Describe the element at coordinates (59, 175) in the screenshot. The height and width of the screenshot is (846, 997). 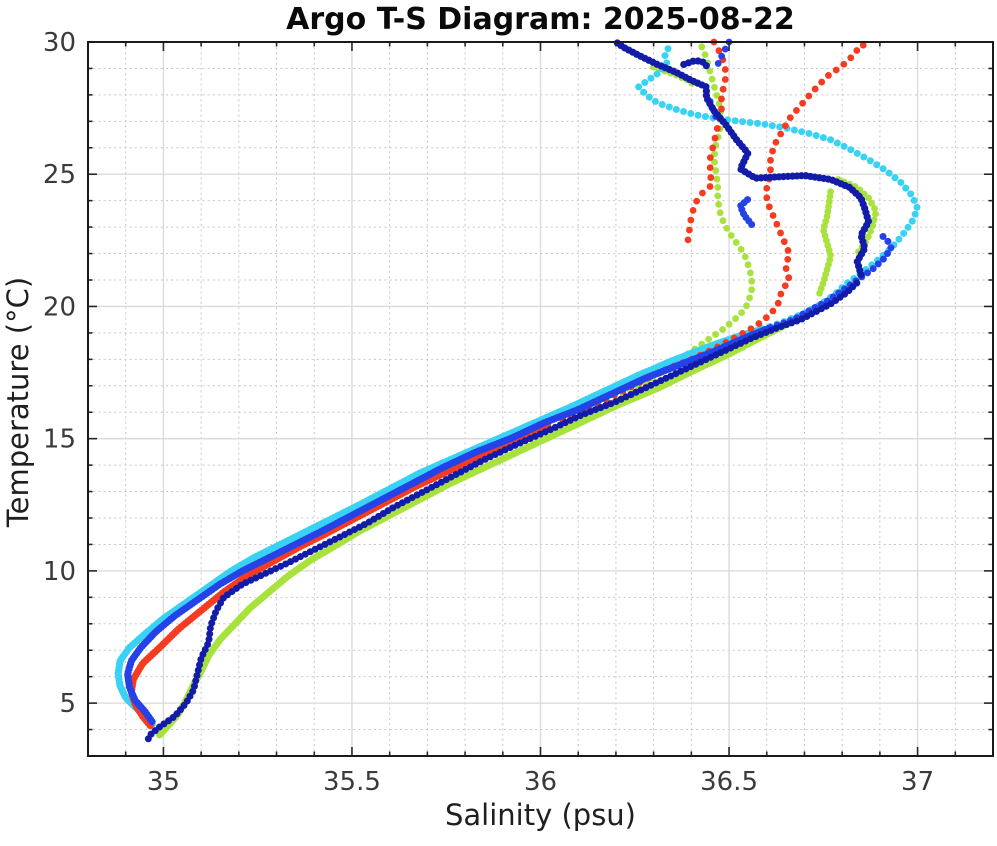
I see `y-tick-label: 25` at that location.